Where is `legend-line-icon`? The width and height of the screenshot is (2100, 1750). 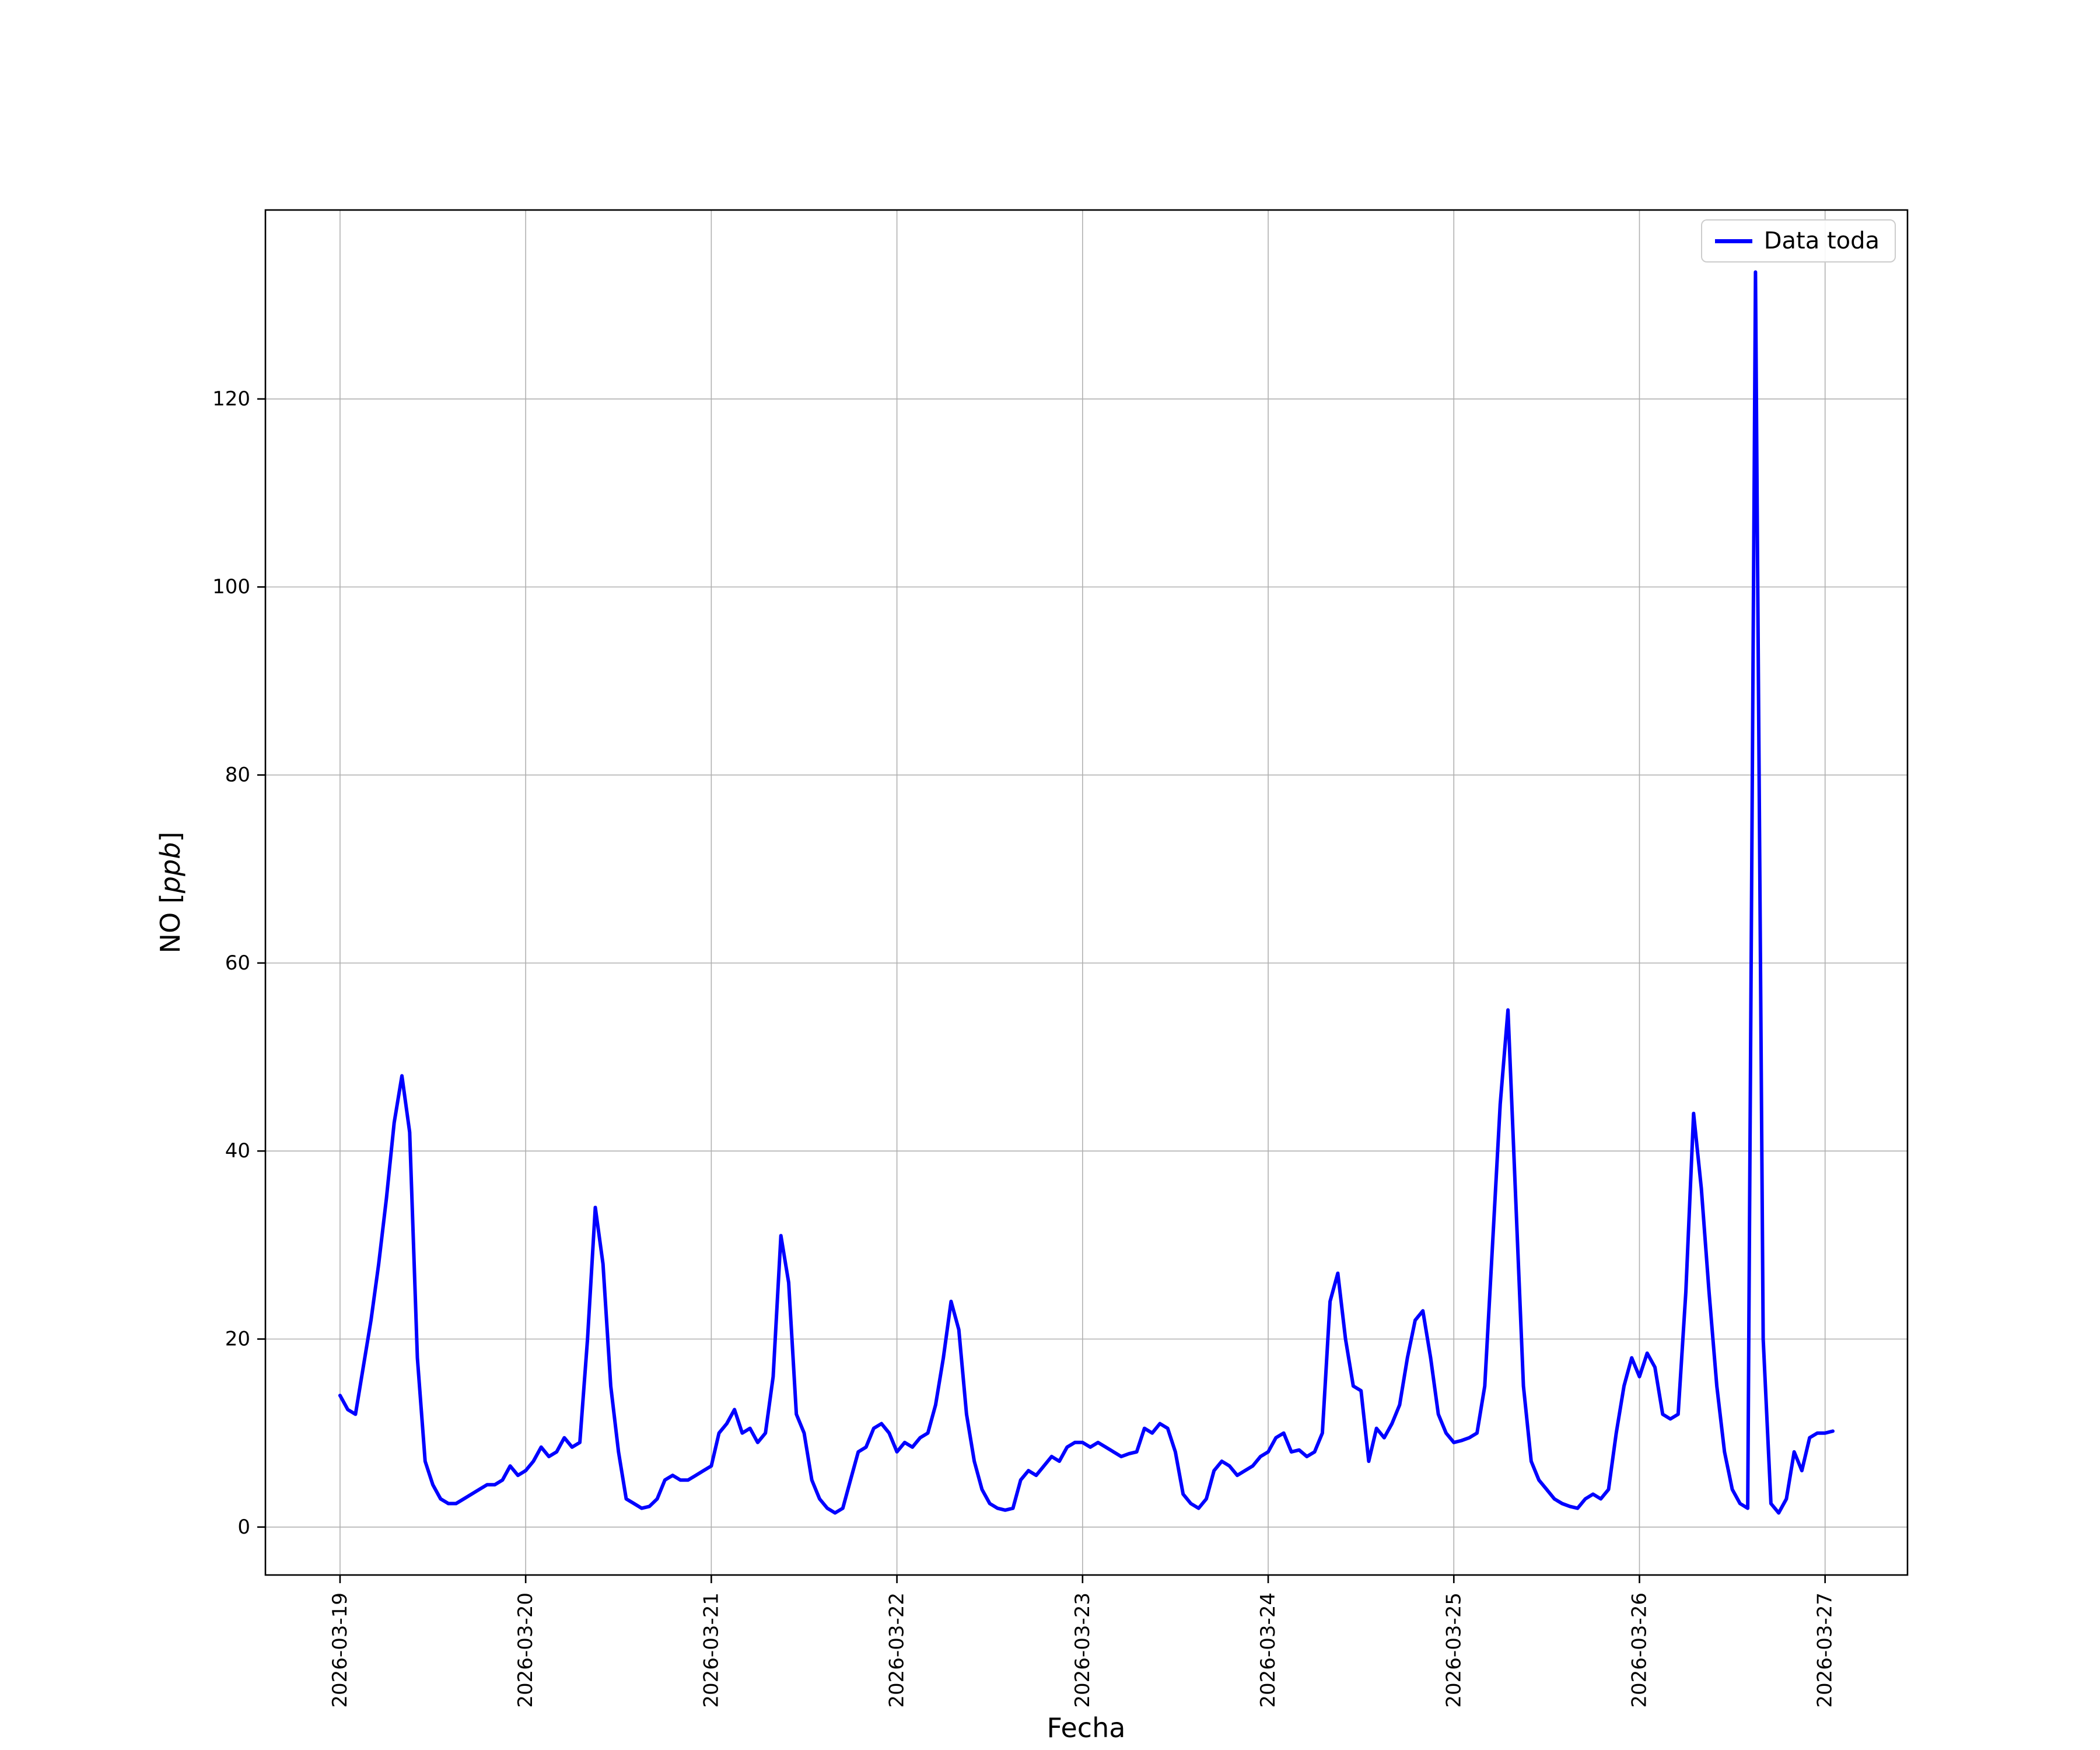 legend-line-icon is located at coordinates (1733, 241).